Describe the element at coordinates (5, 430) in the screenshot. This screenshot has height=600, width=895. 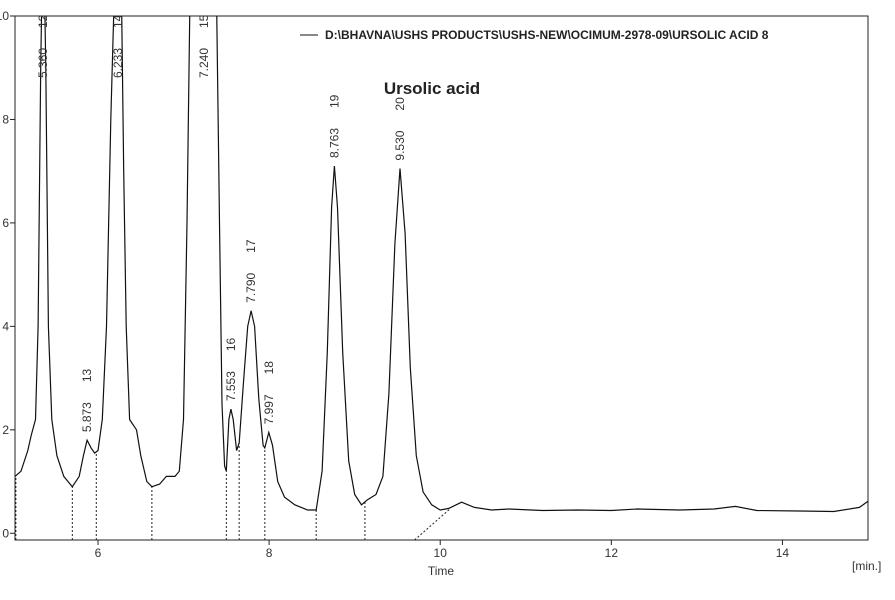
I see `y-tick-label: 2` at that location.